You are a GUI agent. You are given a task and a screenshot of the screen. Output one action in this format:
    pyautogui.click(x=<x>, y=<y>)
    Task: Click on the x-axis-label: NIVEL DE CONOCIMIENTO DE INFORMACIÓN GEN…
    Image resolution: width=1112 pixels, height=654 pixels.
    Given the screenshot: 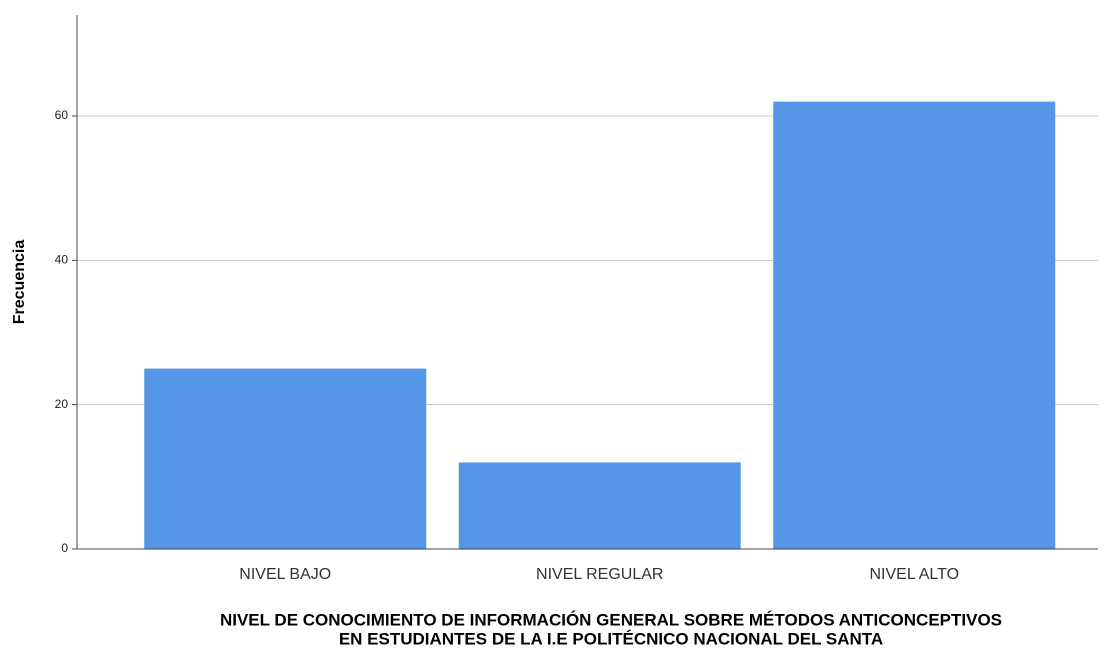 What is the action you would take?
    pyautogui.click(x=611, y=619)
    